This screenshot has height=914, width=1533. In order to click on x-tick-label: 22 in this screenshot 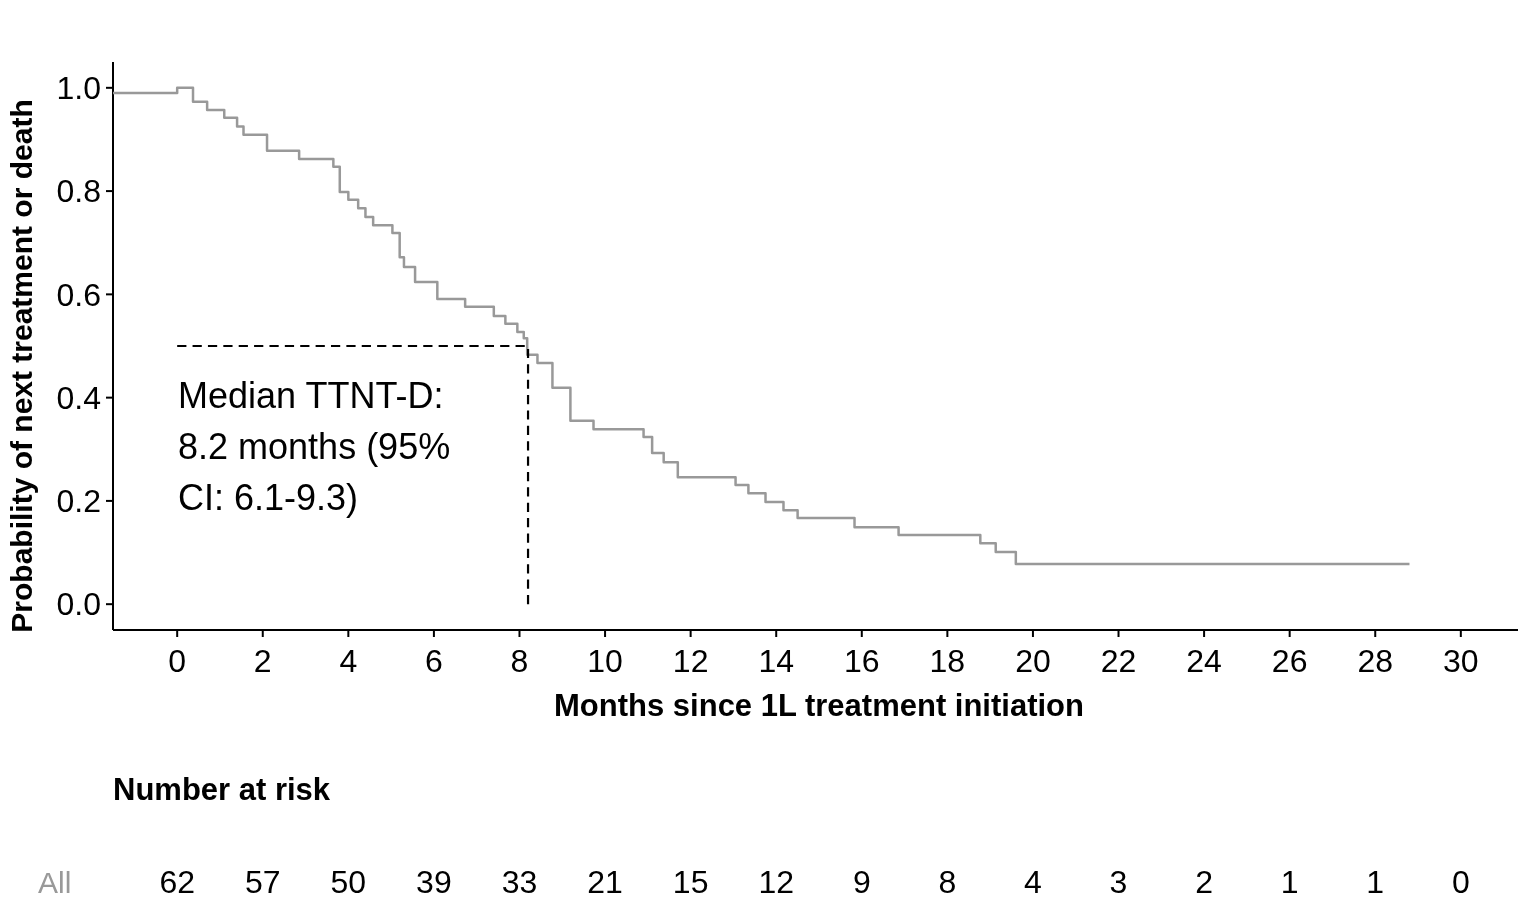, I will do `click(1118, 661)`.